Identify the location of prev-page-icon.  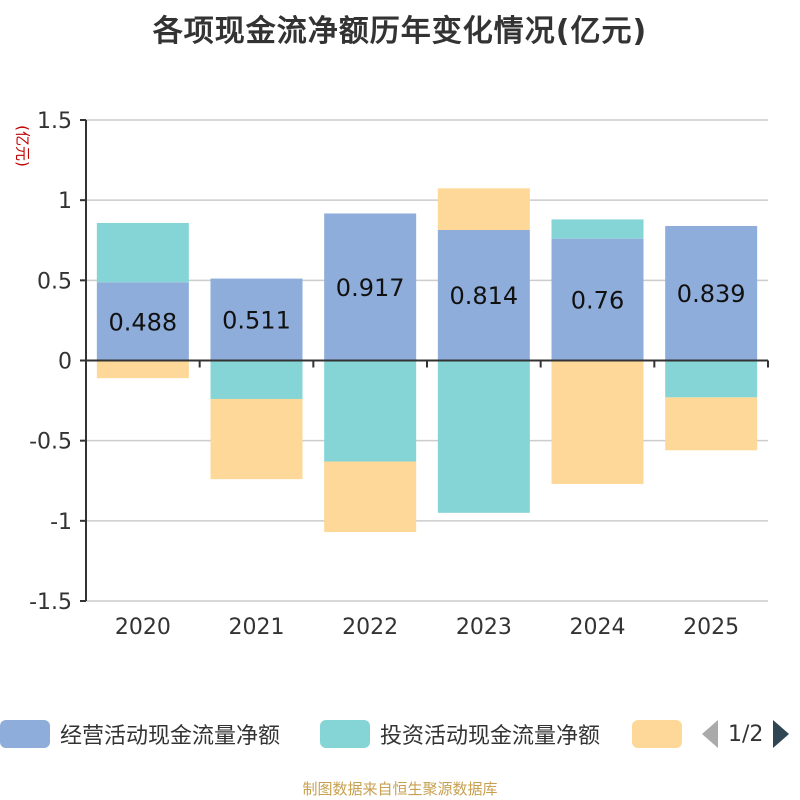
(710, 734).